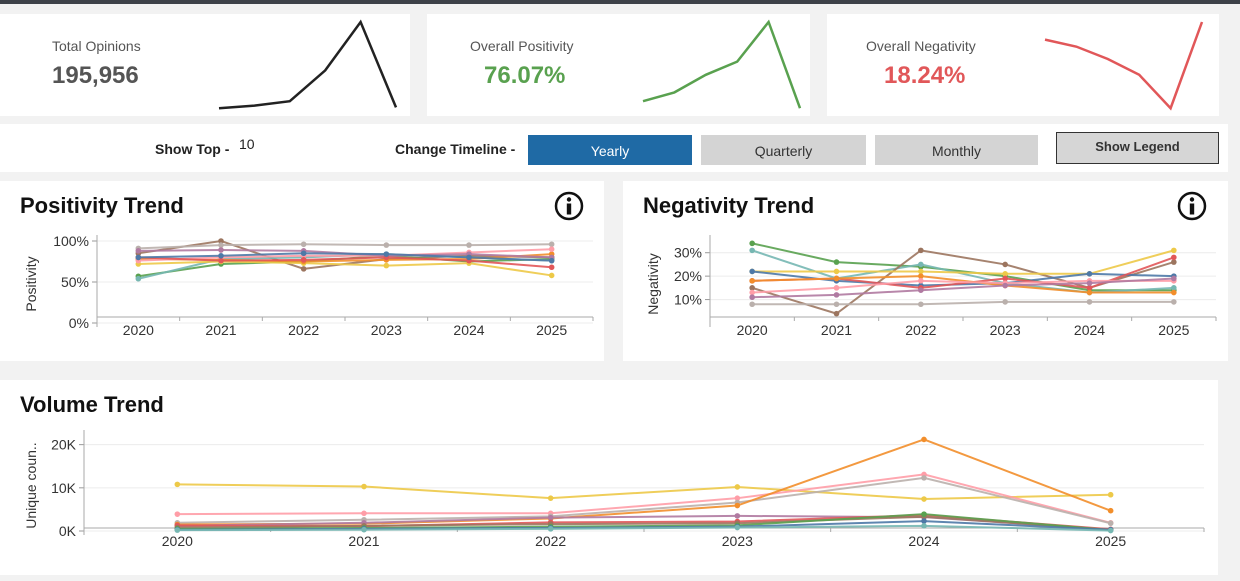 This screenshot has height=581, width=1240. I want to click on show-top-input: 10, so click(247, 144).